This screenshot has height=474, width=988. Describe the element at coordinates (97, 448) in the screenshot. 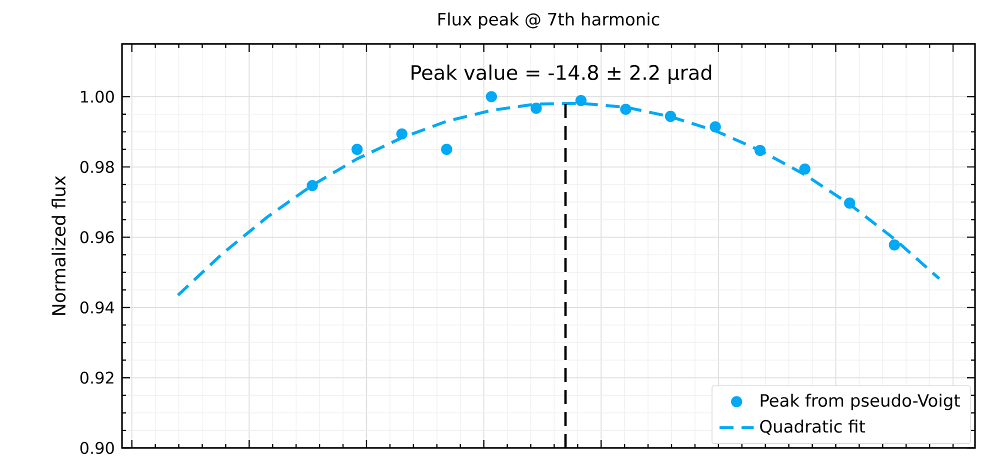

I see `y-tick-label: 0.90` at that location.